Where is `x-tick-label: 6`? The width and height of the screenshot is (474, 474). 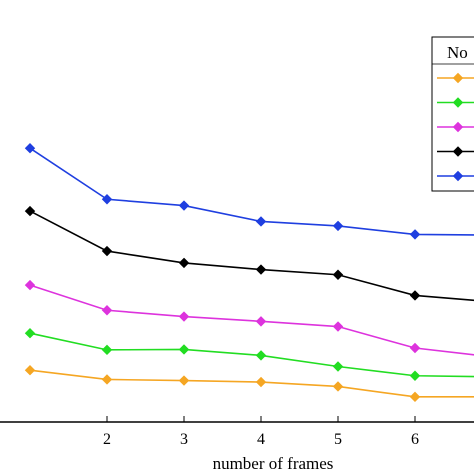
x-tick-label: 6 is located at coordinates (415, 439).